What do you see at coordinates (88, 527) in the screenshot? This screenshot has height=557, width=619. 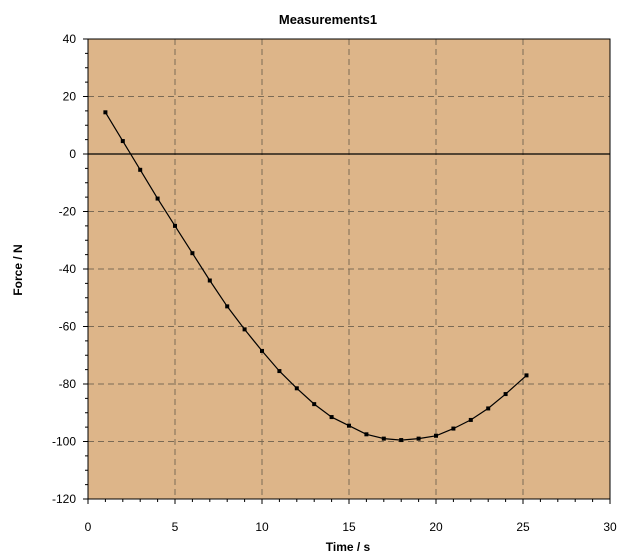 I see `x-tick-label: 0` at bounding box center [88, 527].